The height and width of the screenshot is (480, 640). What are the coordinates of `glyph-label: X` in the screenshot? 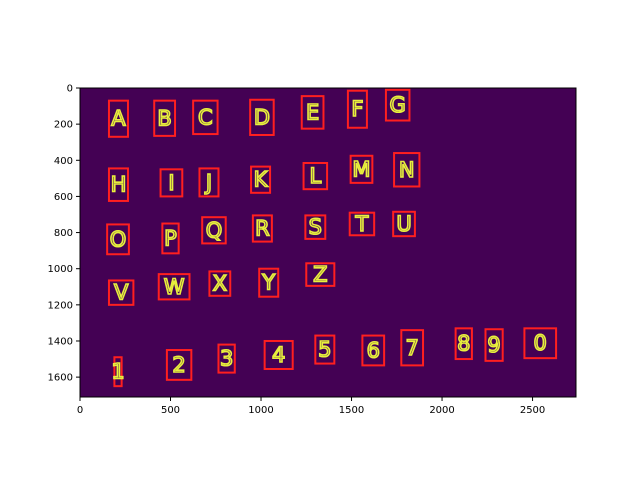 It's located at (220, 284).